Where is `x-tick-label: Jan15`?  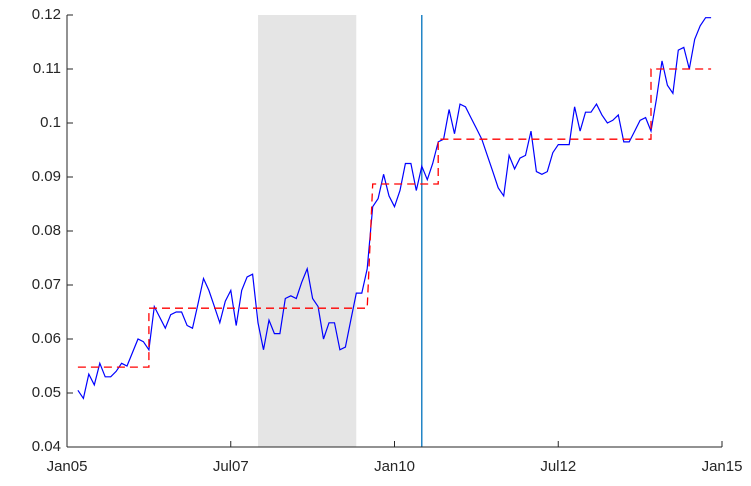
x-tick-label: Jan15 is located at coordinates (722, 466).